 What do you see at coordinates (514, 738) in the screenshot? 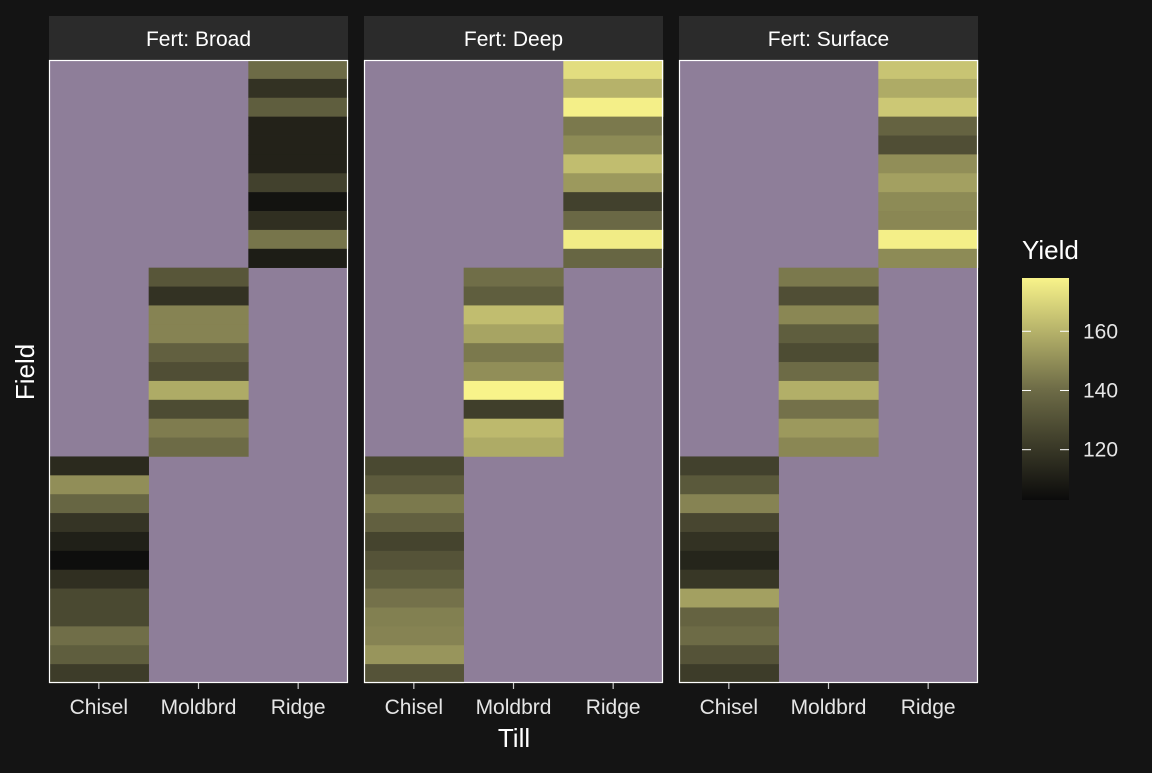
I see `x-axis-title: Till` at bounding box center [514, 738].